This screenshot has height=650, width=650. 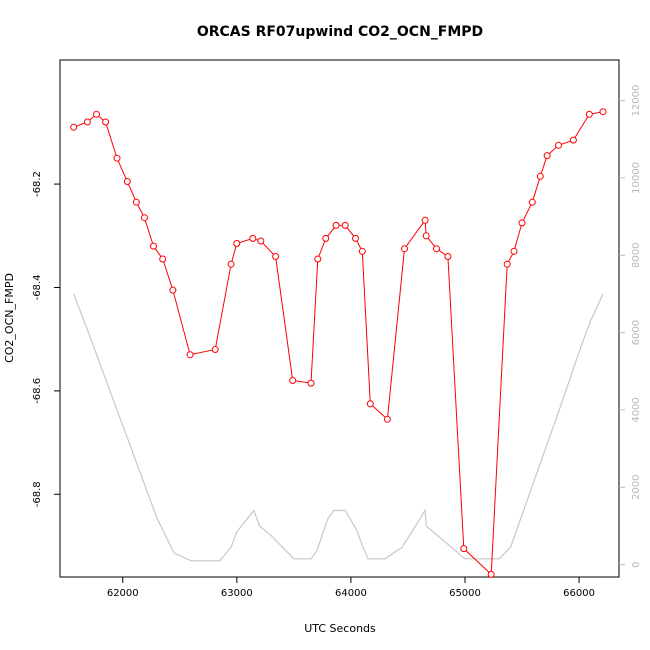 What do you see at coordinates (636, 101) in the screenshot?
I see `y2-tick-label: 12000` at bounding box center [636, 101].